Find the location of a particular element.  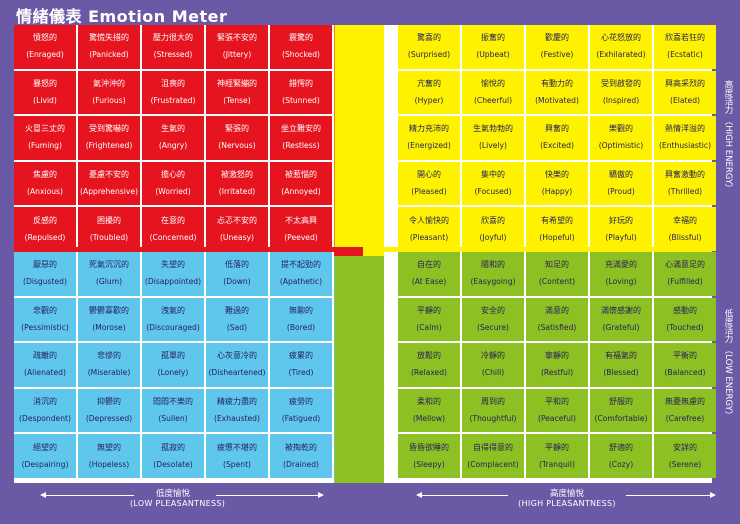

emotion-cell-red: 神經緊繃的 (Tense) is located at coordinates (237, 92).